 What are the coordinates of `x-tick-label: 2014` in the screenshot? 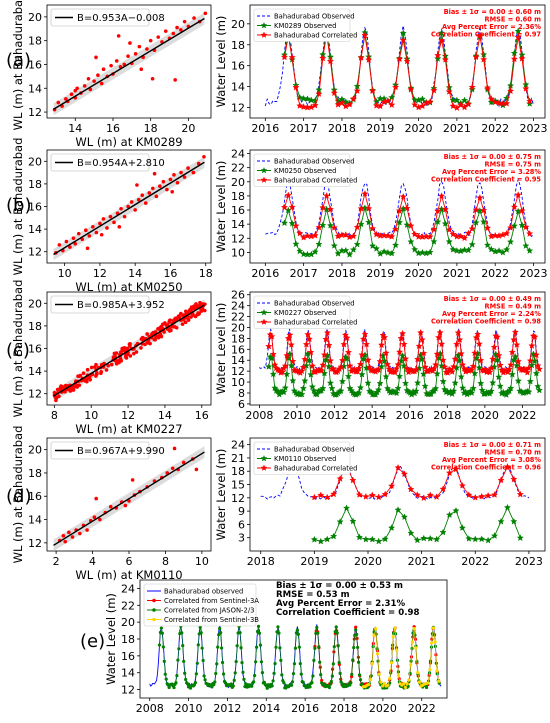 It's located at (372, 415).